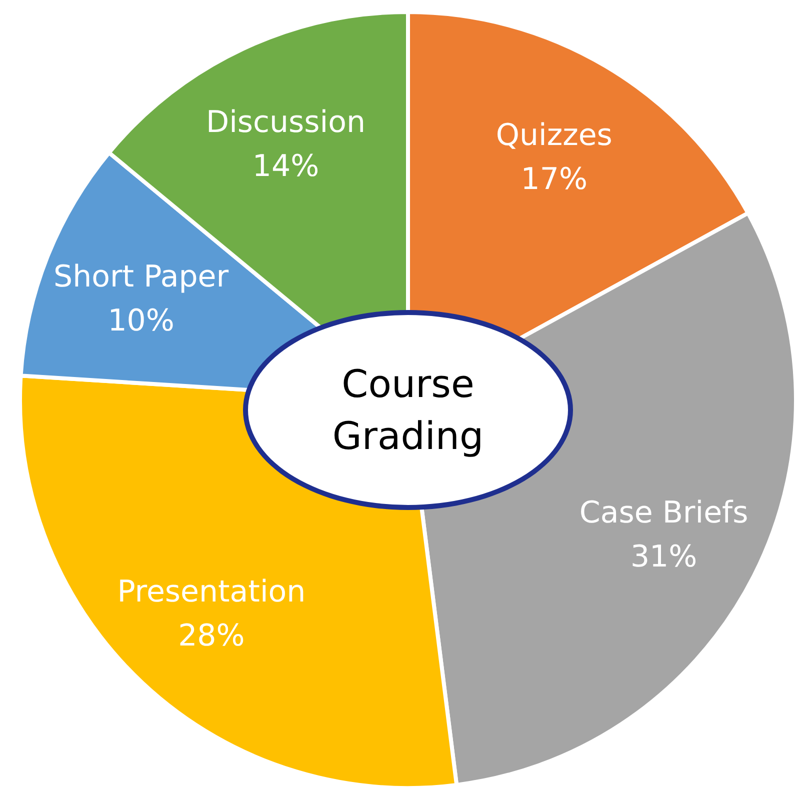 The height and width of the screenshot is (801, 807). Describe the element at coordinates (554, 135) in the screenshot. I see `slice-label: Quizzes` at that location.